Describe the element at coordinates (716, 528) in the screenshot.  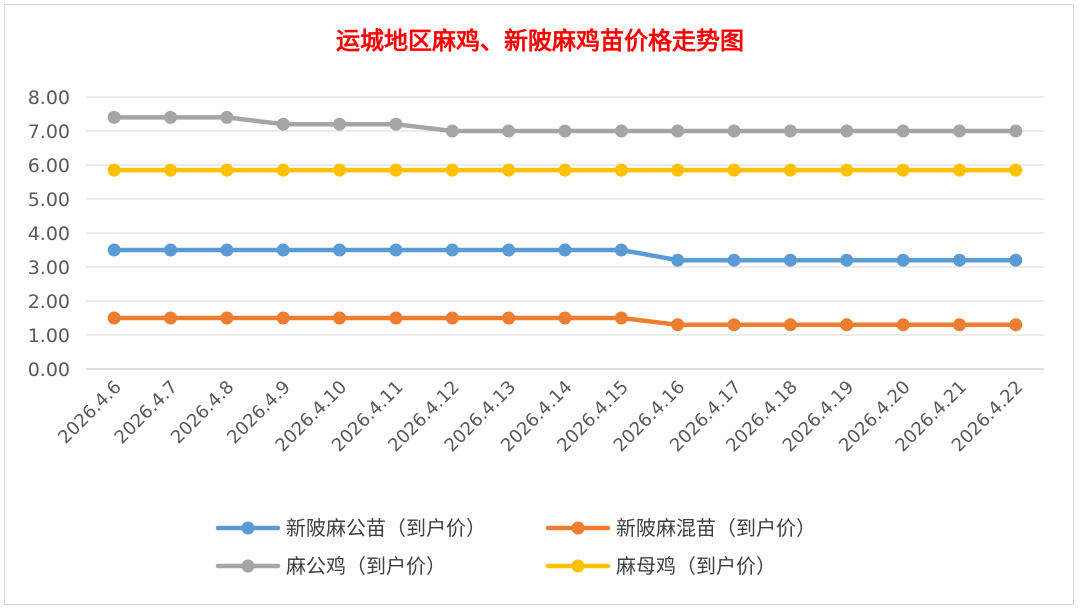
I see `legend-label: 新陂麻混苗（到户价）` at that location.